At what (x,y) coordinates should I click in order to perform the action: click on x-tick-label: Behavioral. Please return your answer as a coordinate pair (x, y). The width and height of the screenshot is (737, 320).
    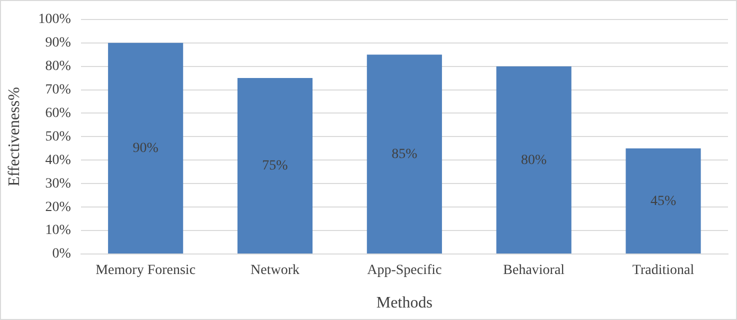
    Looking at the image, I should click on (534, 270).